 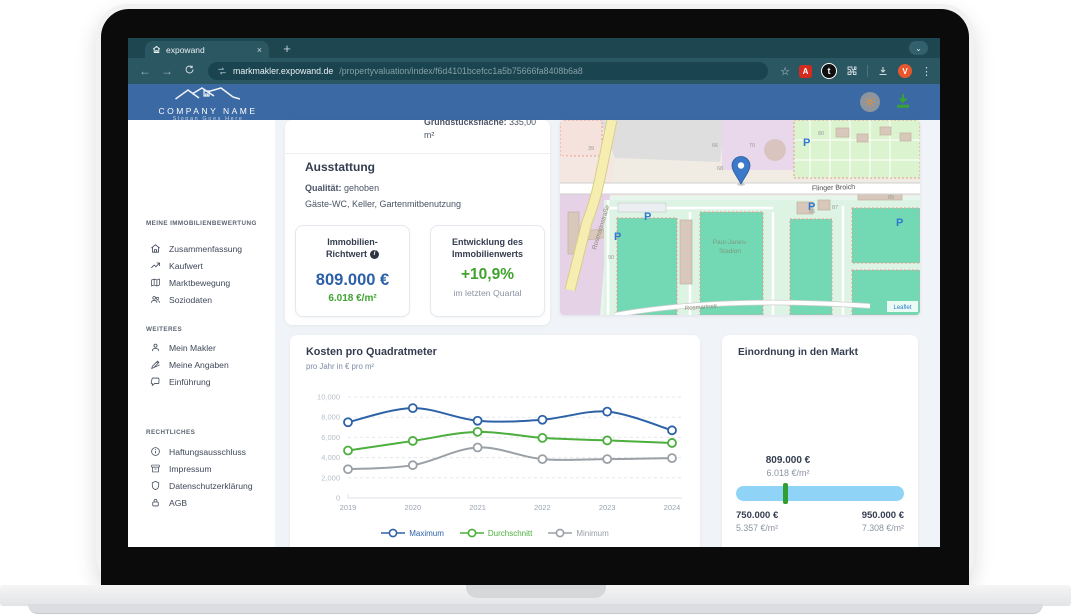 I want to click on richtwert-price: 809.000 €, so click(x=352, y=280).